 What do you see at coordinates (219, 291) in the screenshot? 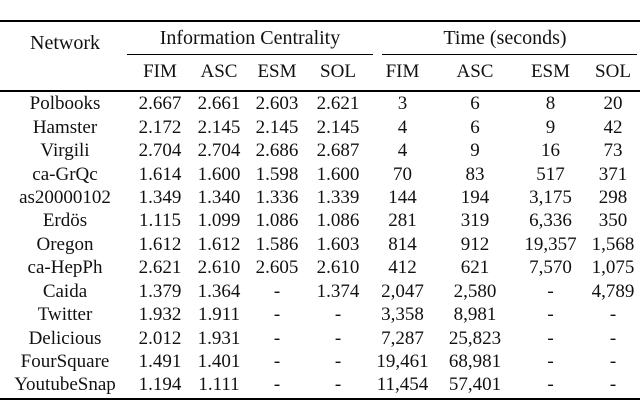
I see `ic-asc-cell: 1.364` at bounding box center [219, 291].